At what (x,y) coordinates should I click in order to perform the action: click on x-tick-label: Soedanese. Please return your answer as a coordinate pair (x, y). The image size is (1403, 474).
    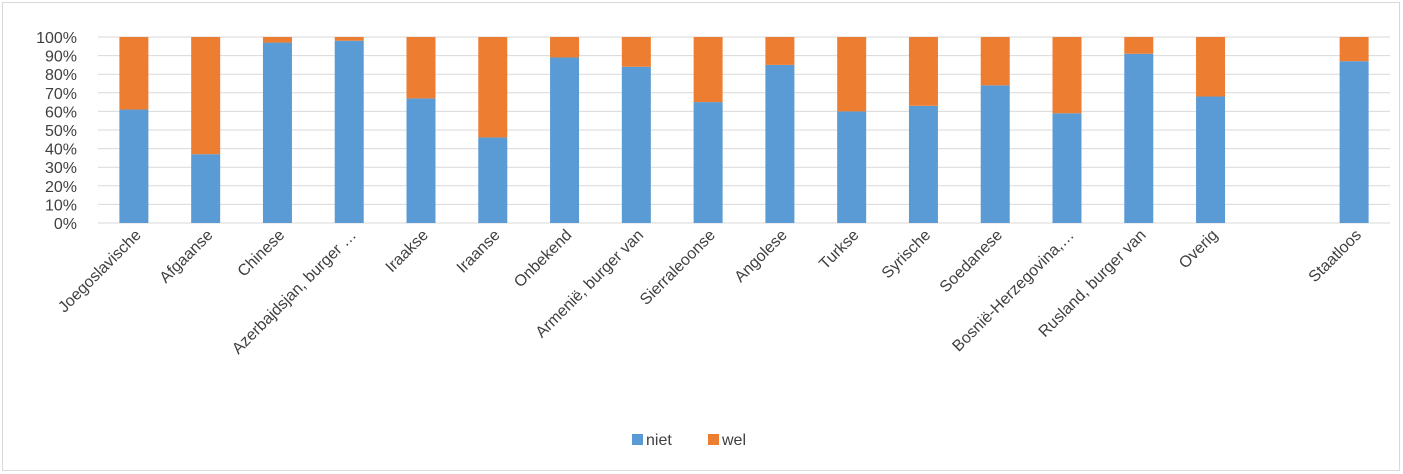
    Looking at the image, I should click on (971, 261).